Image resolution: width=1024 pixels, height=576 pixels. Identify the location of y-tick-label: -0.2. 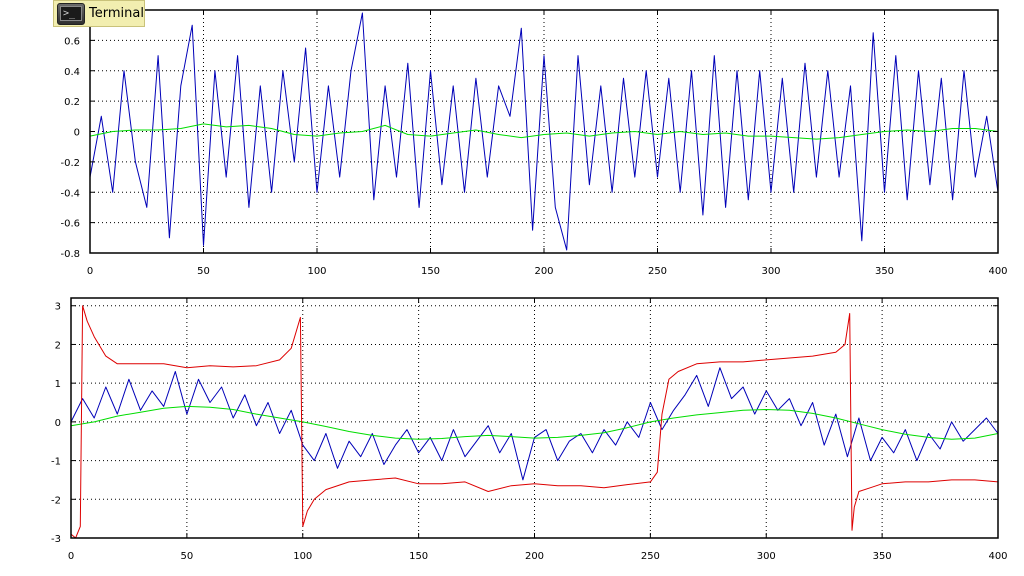
(70, 163).